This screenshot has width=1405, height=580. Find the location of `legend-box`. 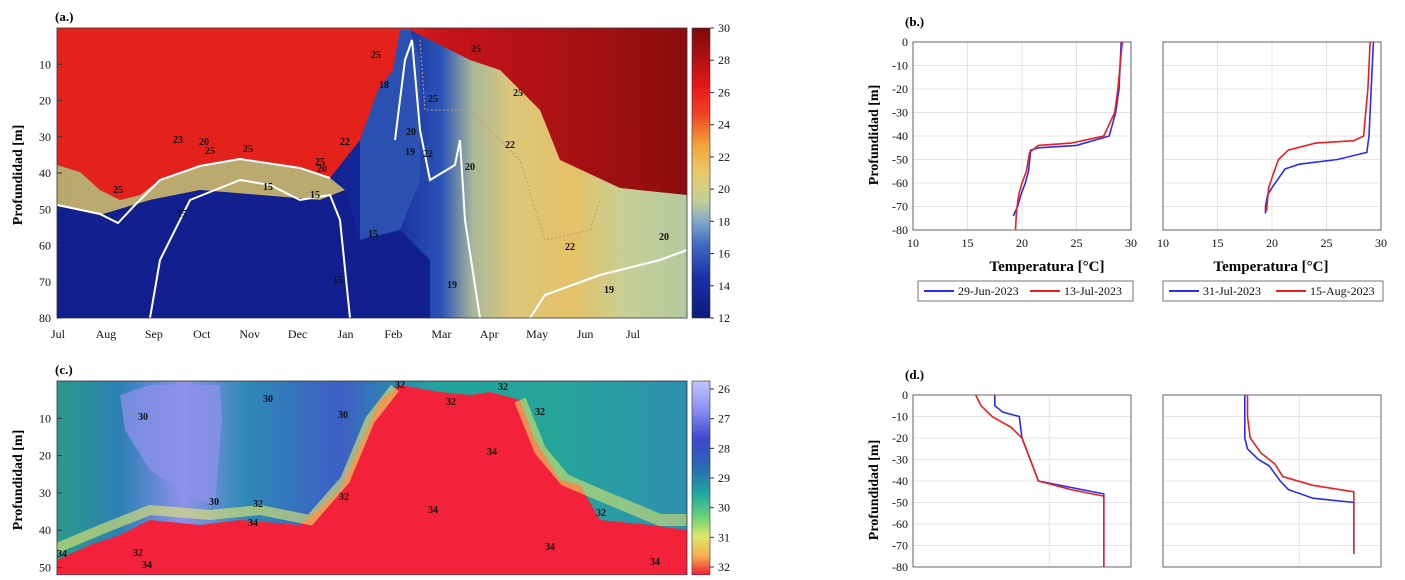

legend-box is located at coordinates (1025, 291).